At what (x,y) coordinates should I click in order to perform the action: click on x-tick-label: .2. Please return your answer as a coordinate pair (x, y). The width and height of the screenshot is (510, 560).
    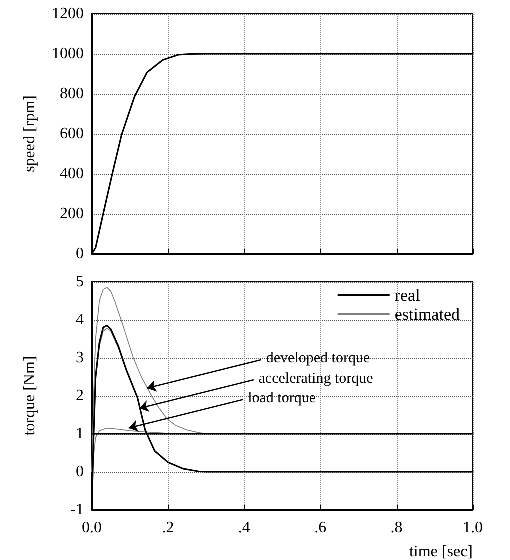
    Looking at the image, I should click on (168, 528).